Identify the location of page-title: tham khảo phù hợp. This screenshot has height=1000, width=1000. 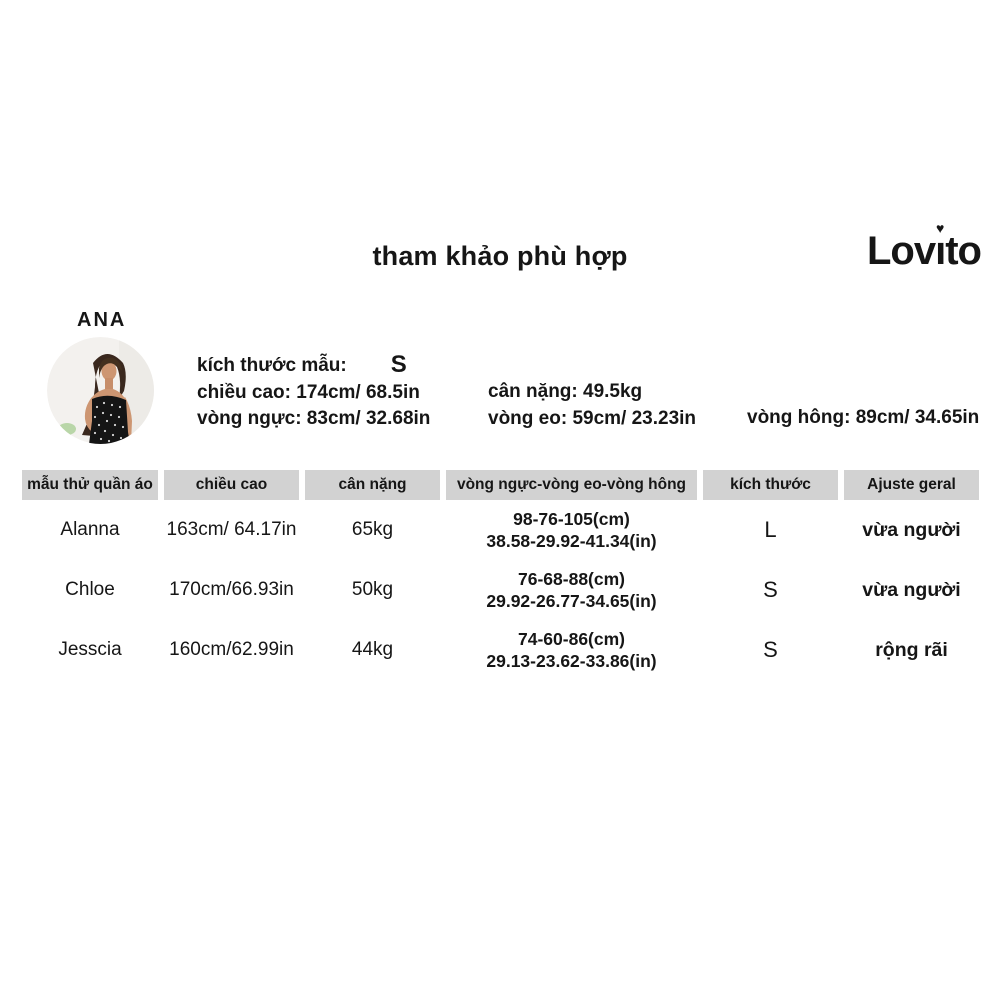
(500, 256).